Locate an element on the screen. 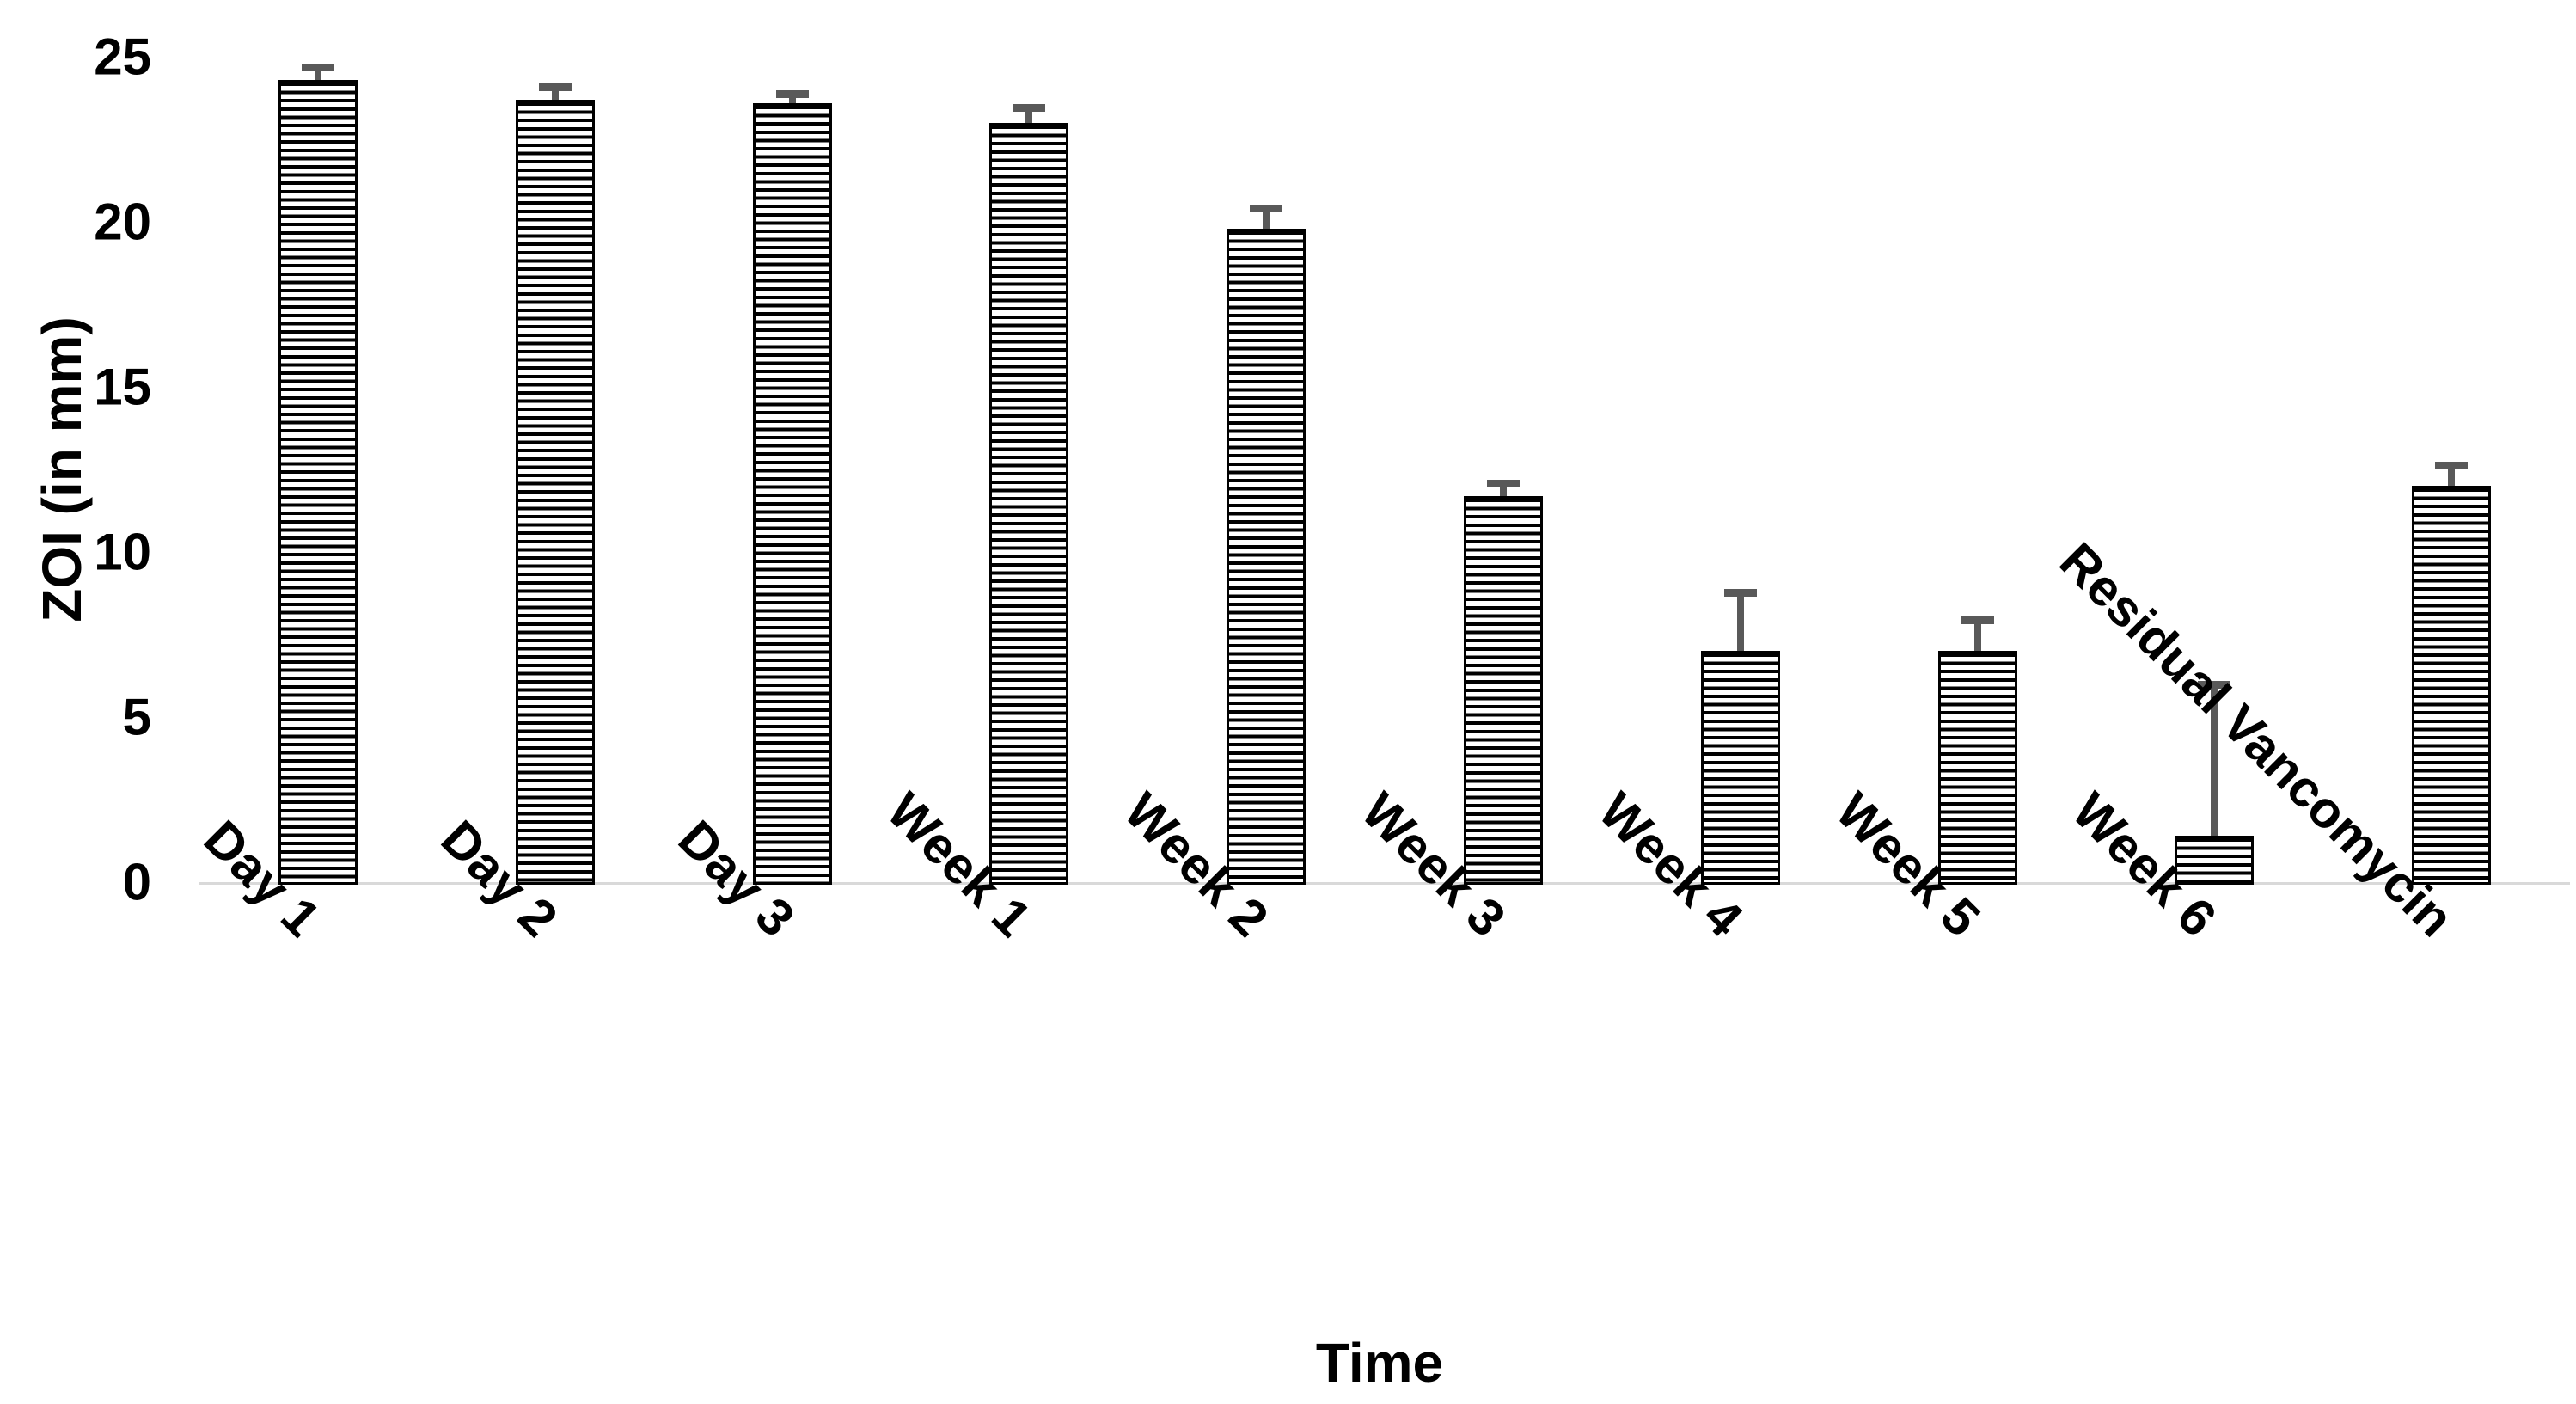 The height and width of the screenshot is (1404, 2576). error-bar-cap-residual-vancomycin is located at coordinates (2451, 465).